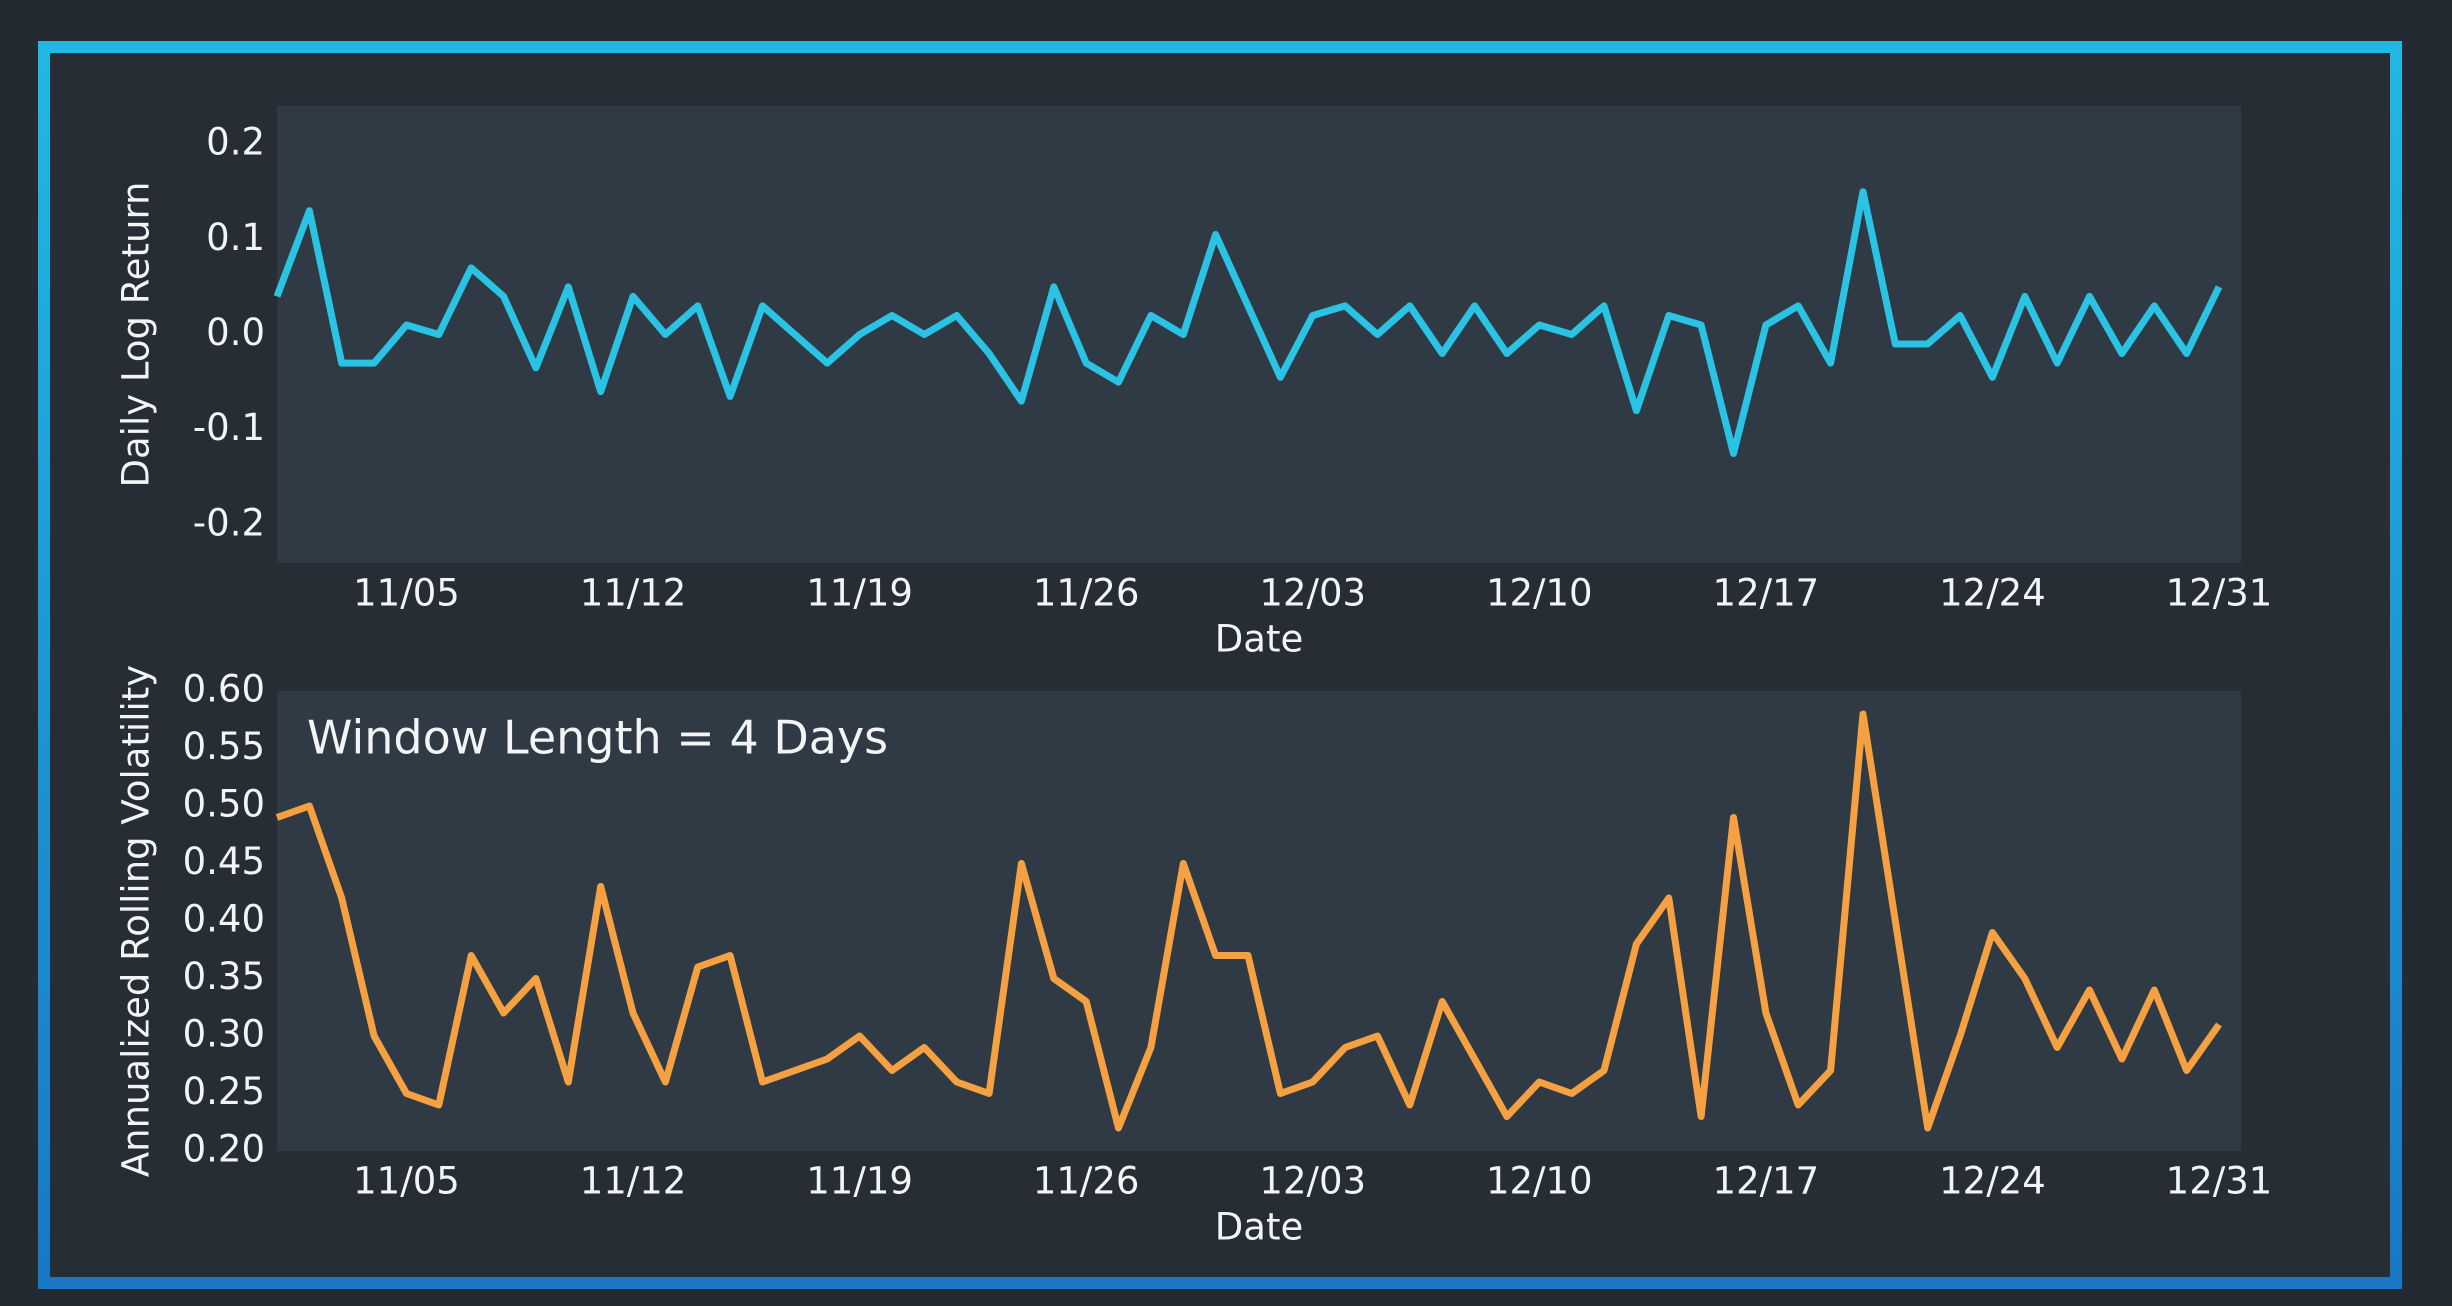  What do you see at coordinates (224, 861) in the screenshot?
I see `y-tick-label: 0.45` at bounding box center [224, 861].